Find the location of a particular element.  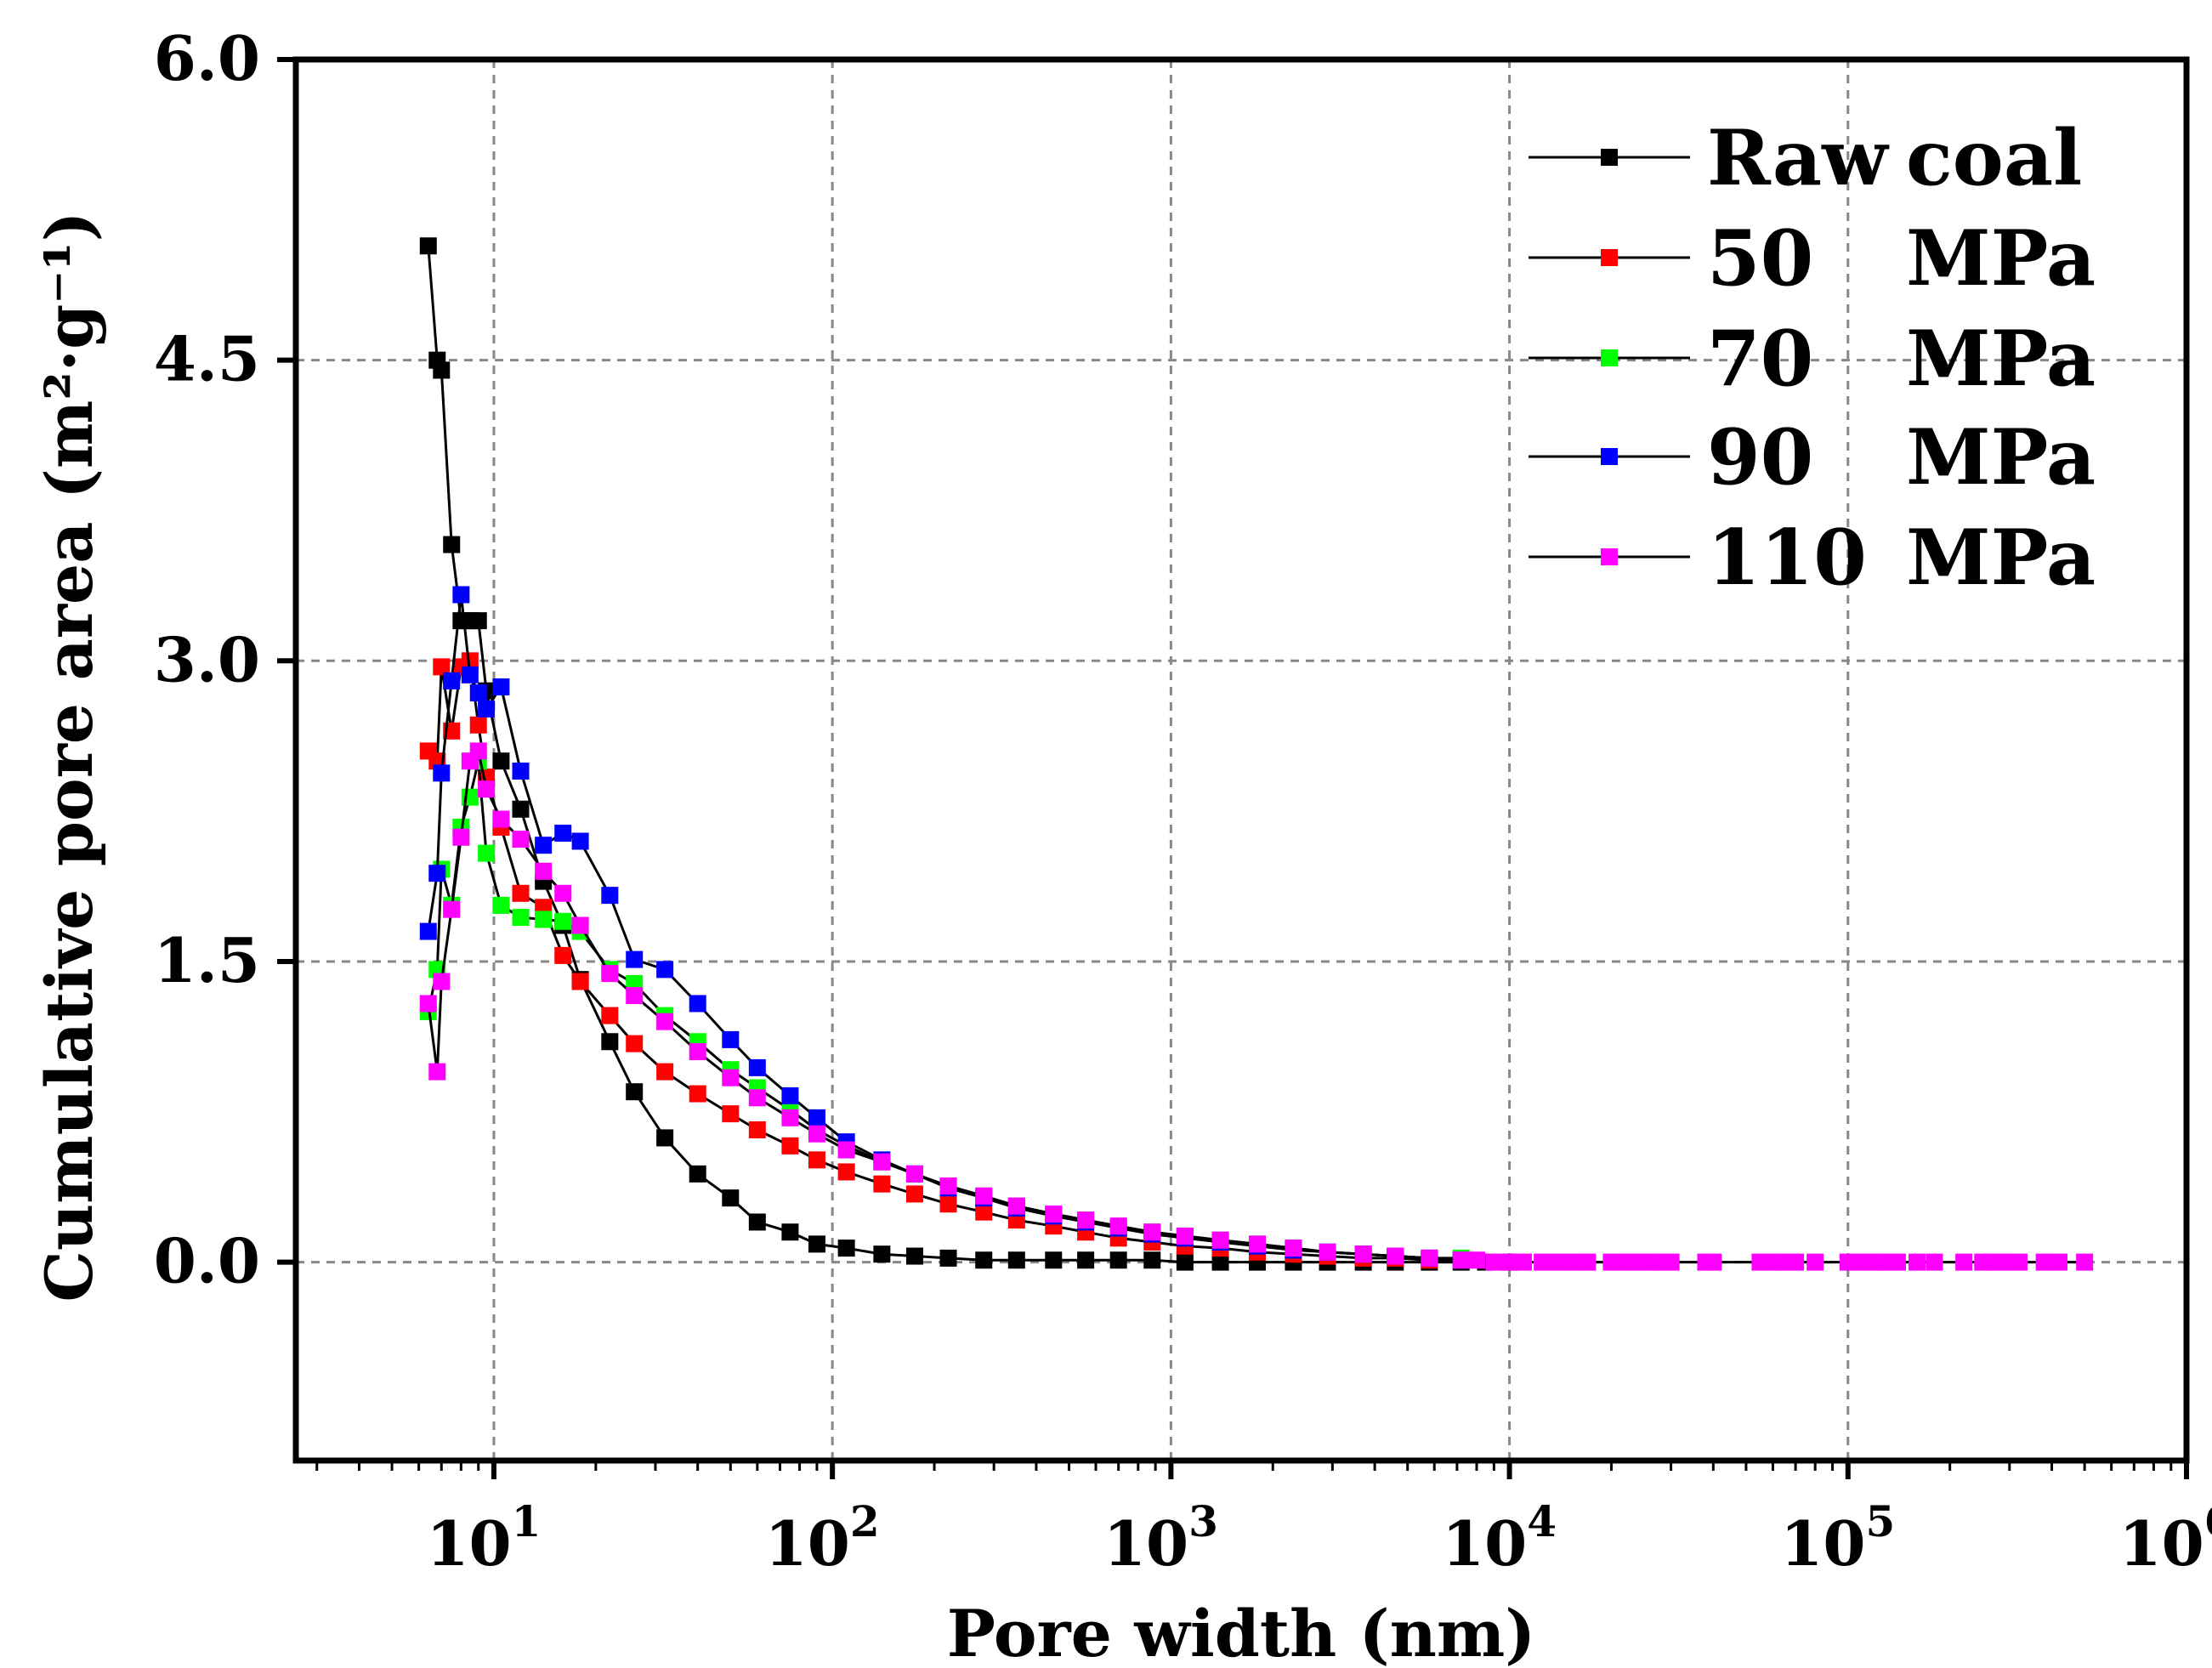

legend-series-label: 70 is located at coordinates (1760, 359).